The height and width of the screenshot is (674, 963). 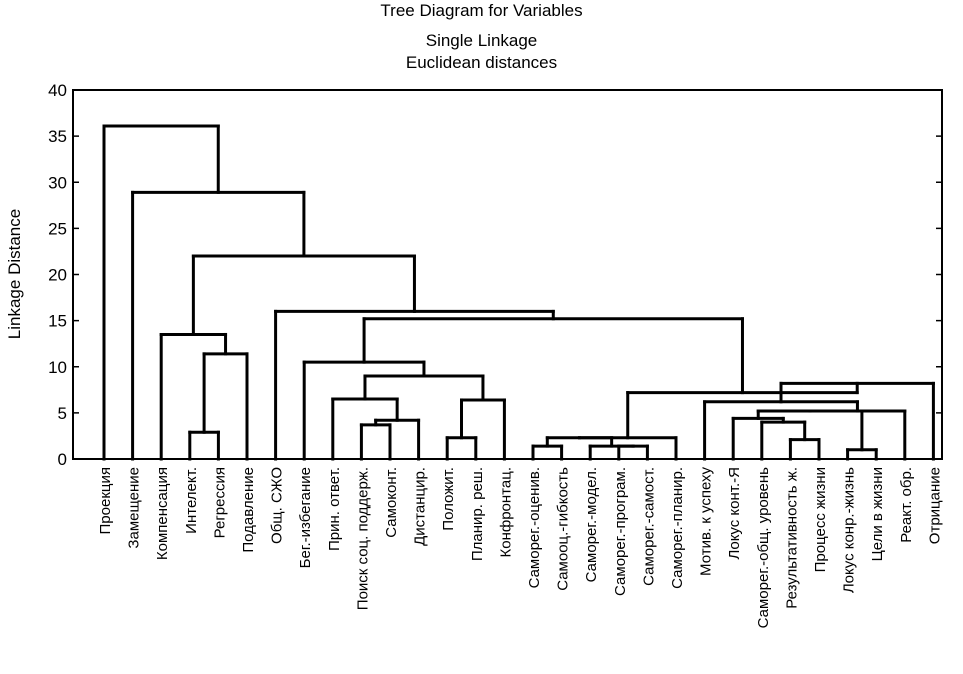 What do you see at coordinates (57, 275) in the screenshot?
I see `y-tick-label: 20` at bounding box center [57, 275].